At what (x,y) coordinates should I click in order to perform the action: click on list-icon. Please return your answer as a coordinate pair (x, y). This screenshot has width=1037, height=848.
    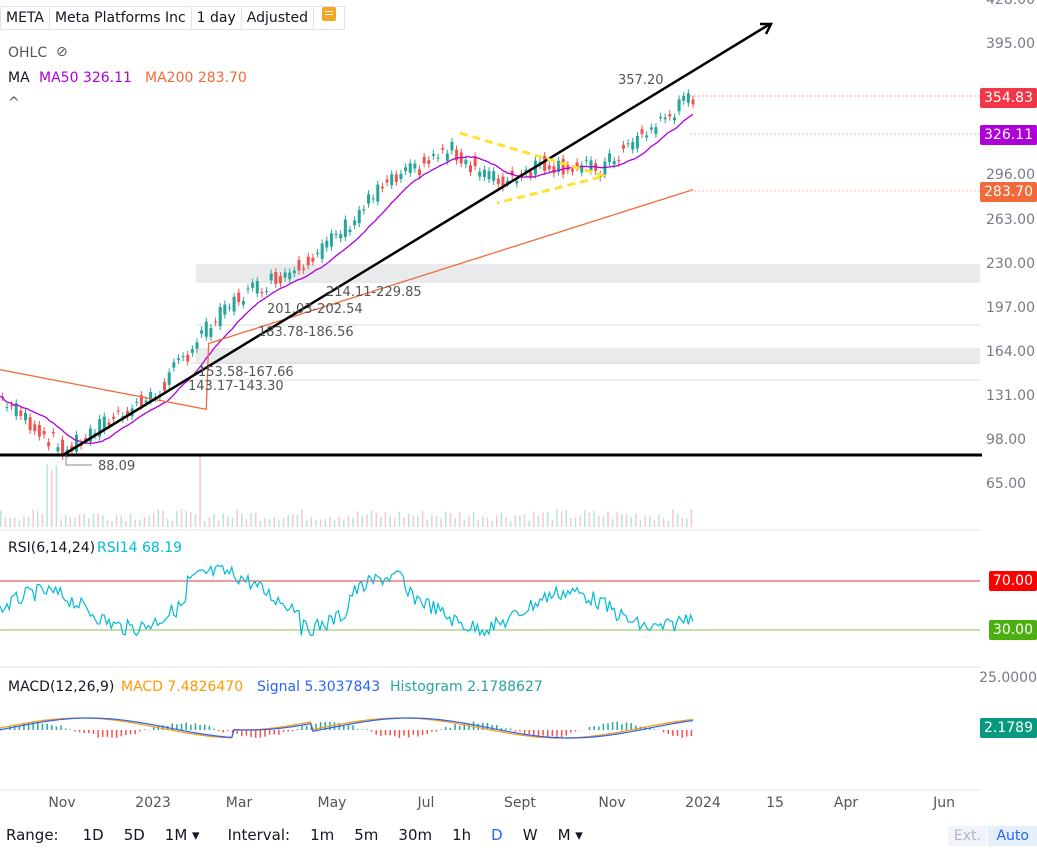
    Looking at the image, I should click on (329, 14).